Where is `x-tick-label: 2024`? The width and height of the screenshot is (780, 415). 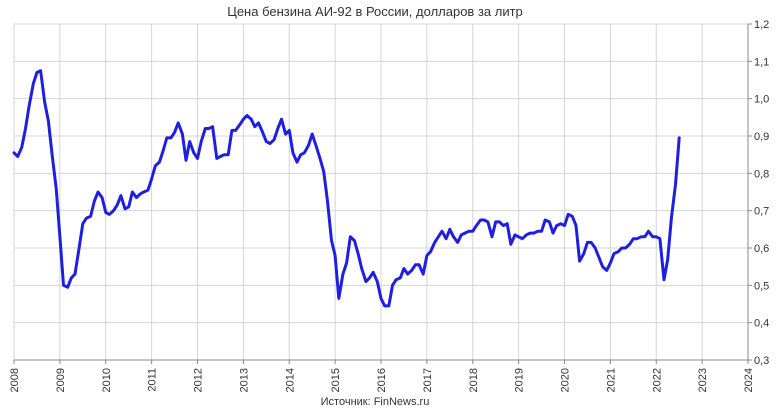 x-tick-label: 2024 is located at coordinates (749, 380).